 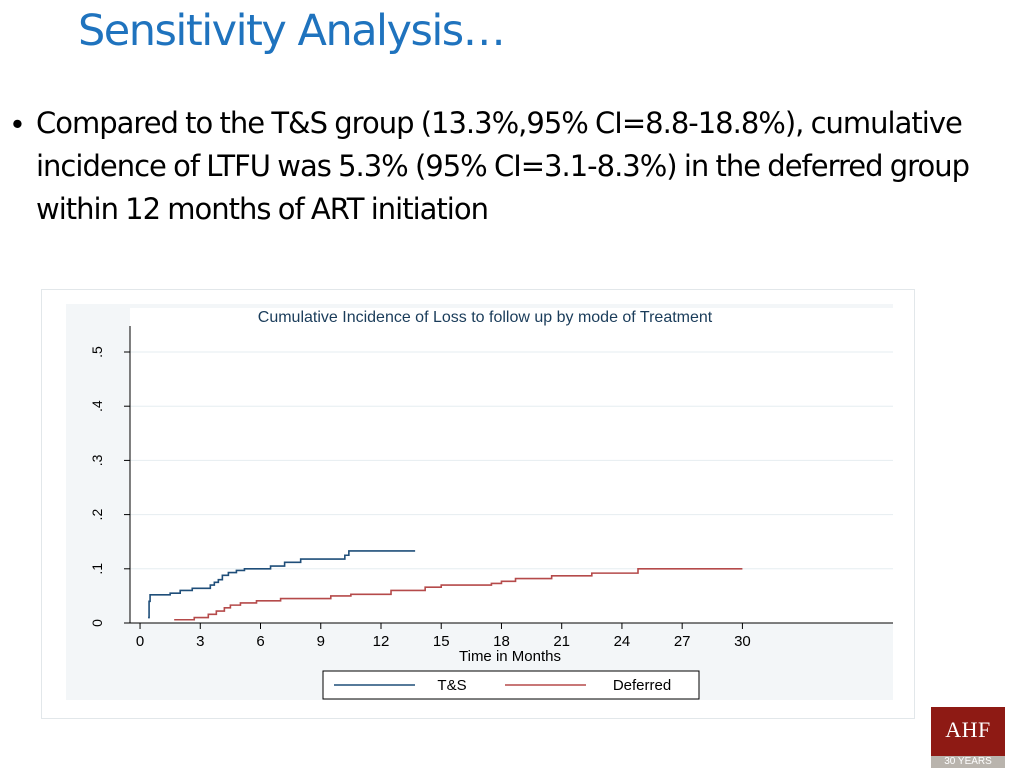 What do you see at coordinates (682, 641) in the screenshot?
I see `x-tick-label: 27` at bounding box center [682, 641].